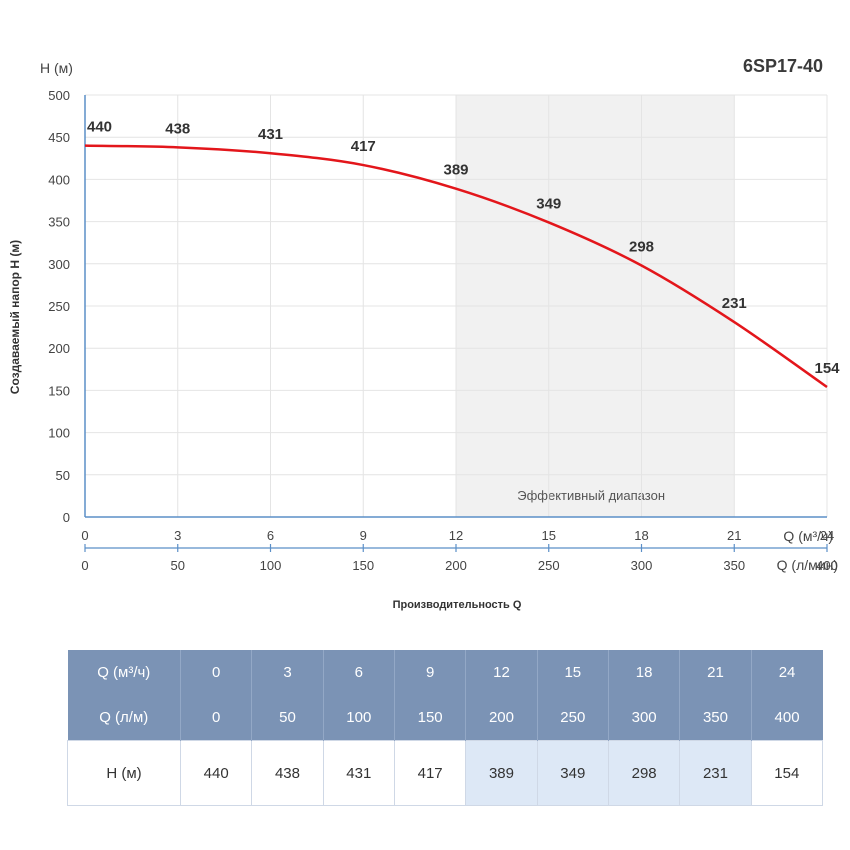  Describe the element at coordinates (59, 433) in the screenshot. I see `y-tick-label: 100` at that location.